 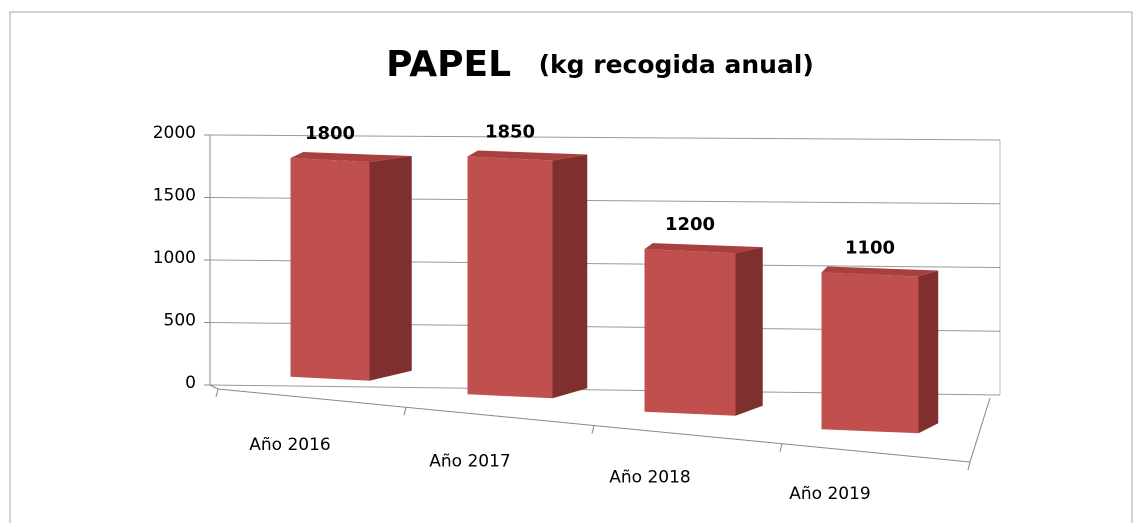 What do you see at coordinates (676, 64) in the screenshot?
I see `chart-subtitle: (kg recogida anual)` at bounding box center [676, 64].